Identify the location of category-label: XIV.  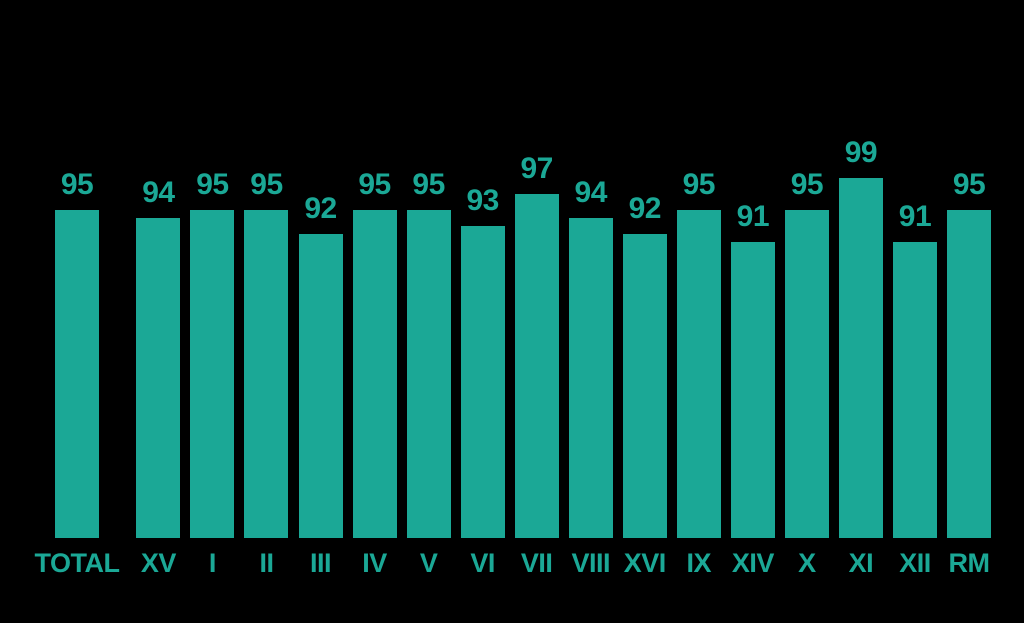
(753, 563).